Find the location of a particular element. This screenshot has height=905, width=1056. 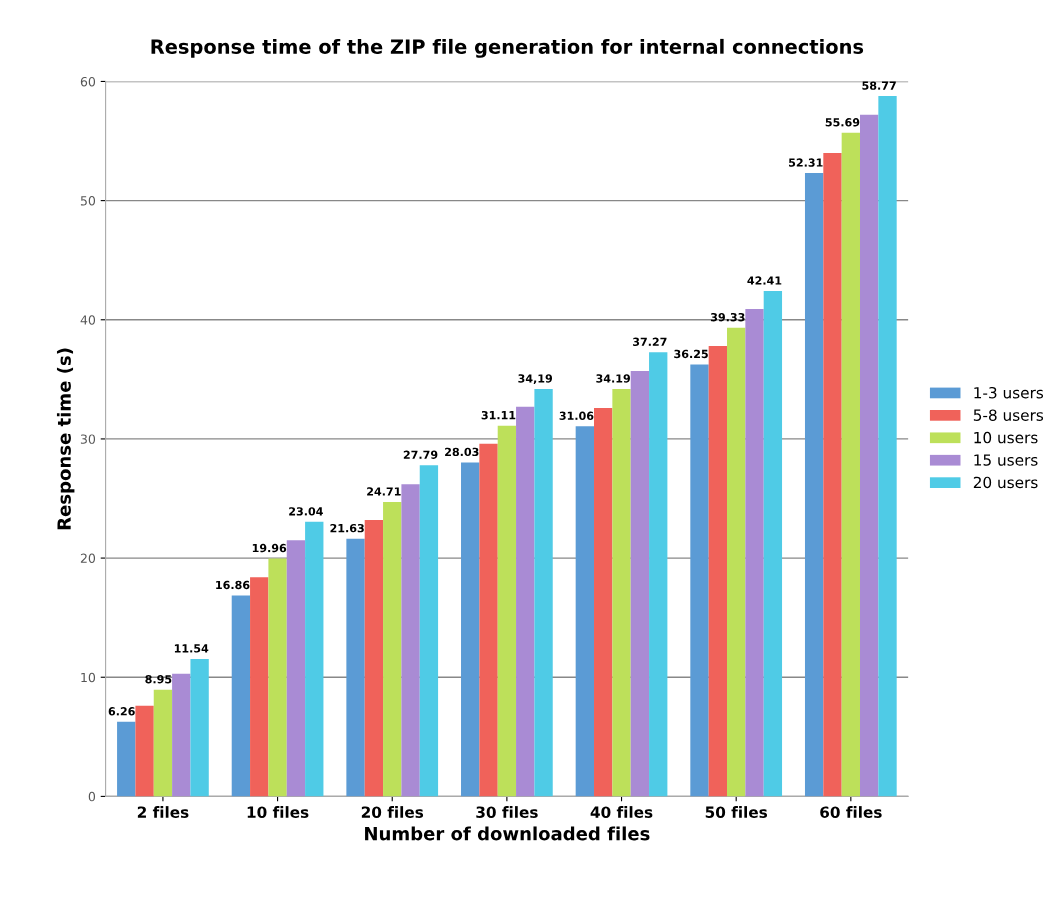

data-label: 16.86 is located at coordinates (233, 585).